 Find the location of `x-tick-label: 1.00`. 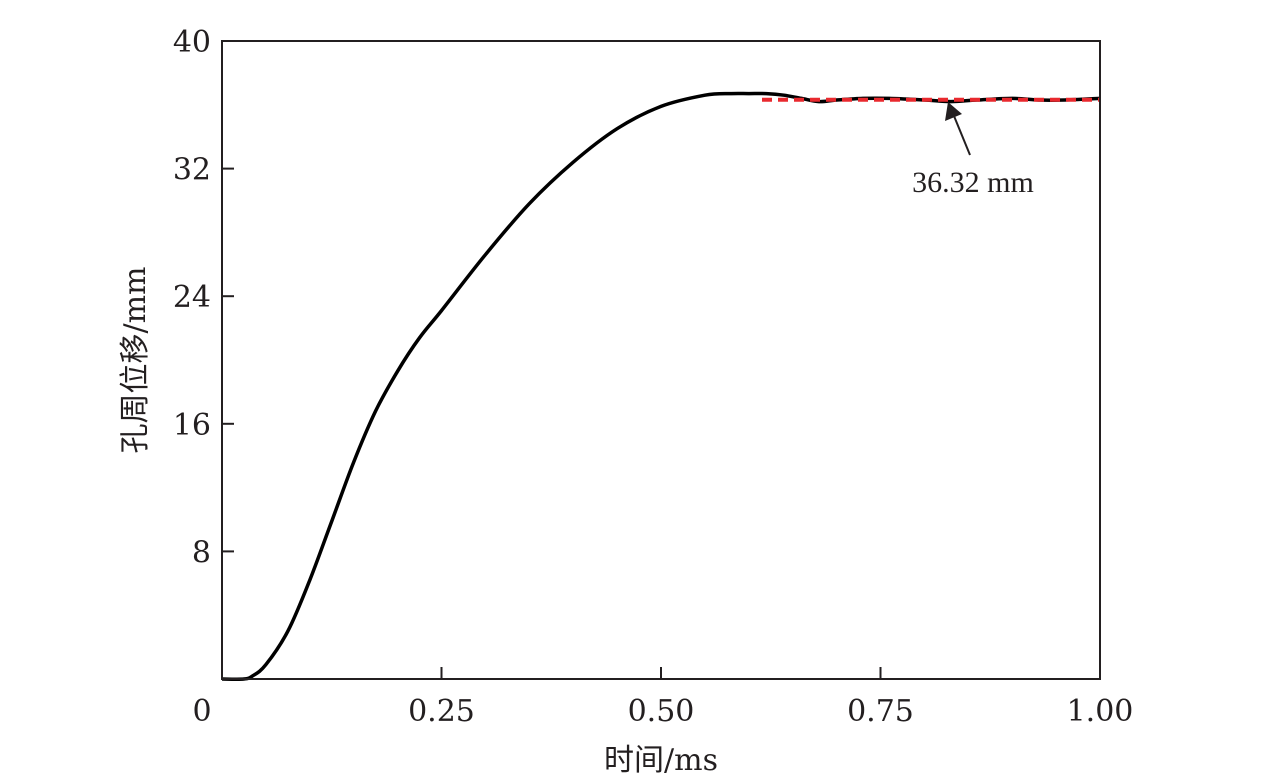

x-tick-label: 1.00 is located at coordinates (1100, 711).